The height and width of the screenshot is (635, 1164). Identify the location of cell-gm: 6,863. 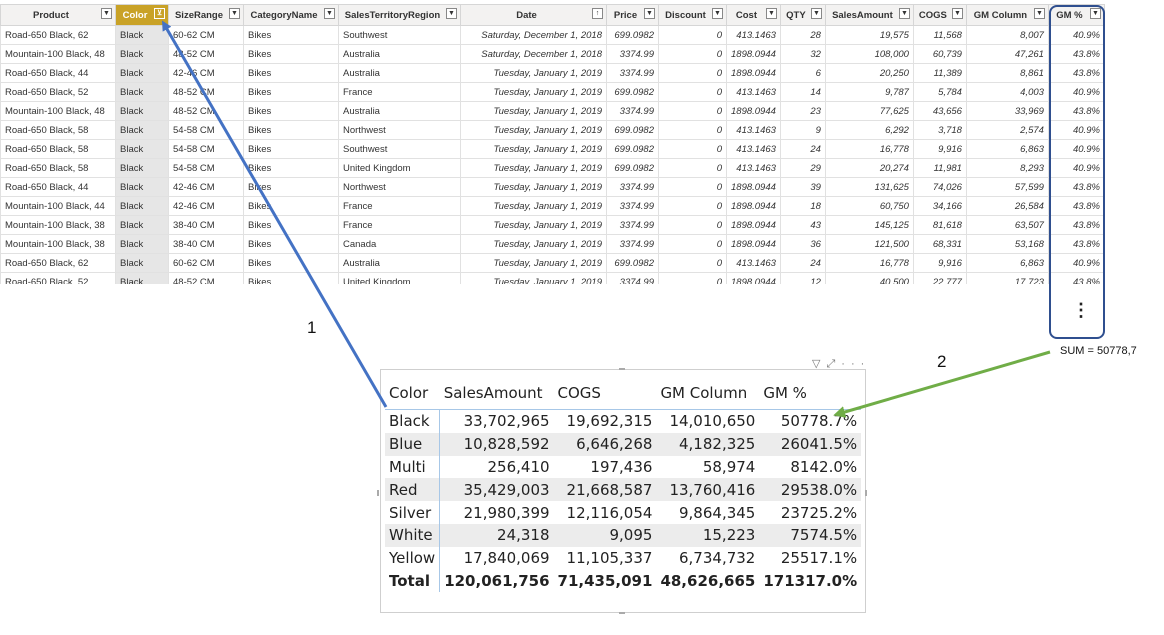
(1007, 263).